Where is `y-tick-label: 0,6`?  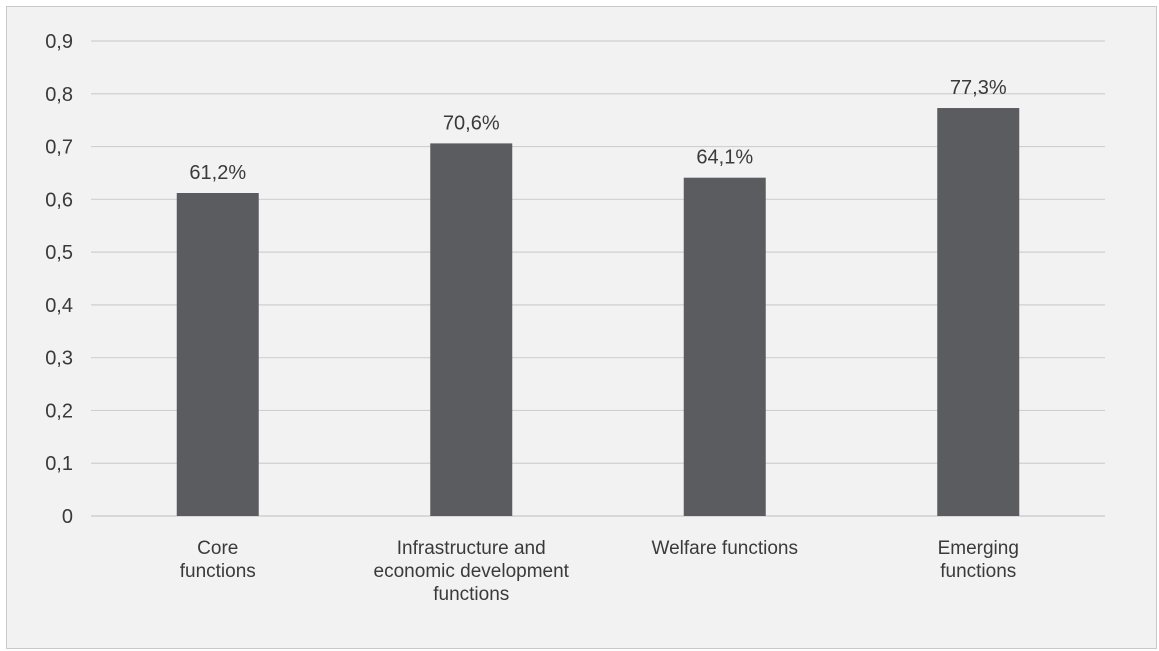 y-tick-label: 0,6 is located at coordinates (59, 200).